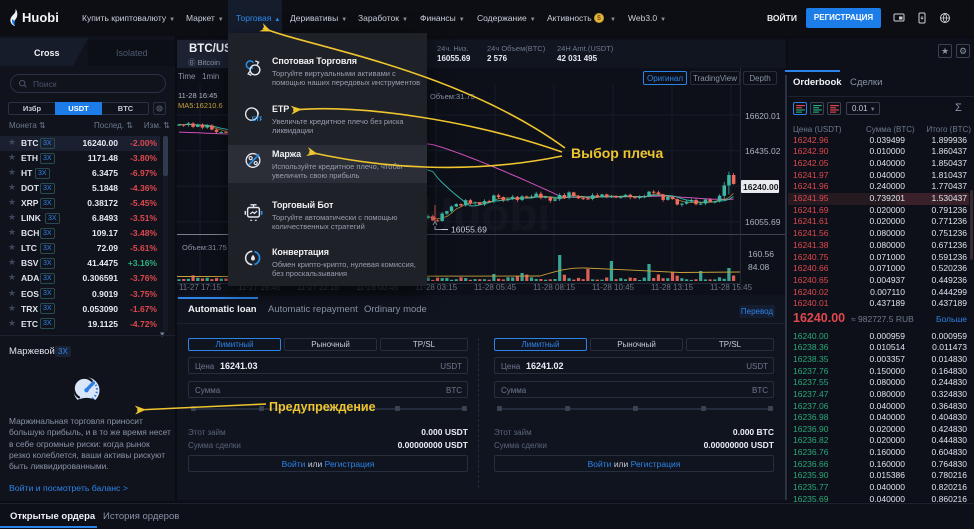  What do you see at coordinates (672, 287) in the screenshot?
I see `svg-text: 11-28 13:15` at bounding box center [672, 287].